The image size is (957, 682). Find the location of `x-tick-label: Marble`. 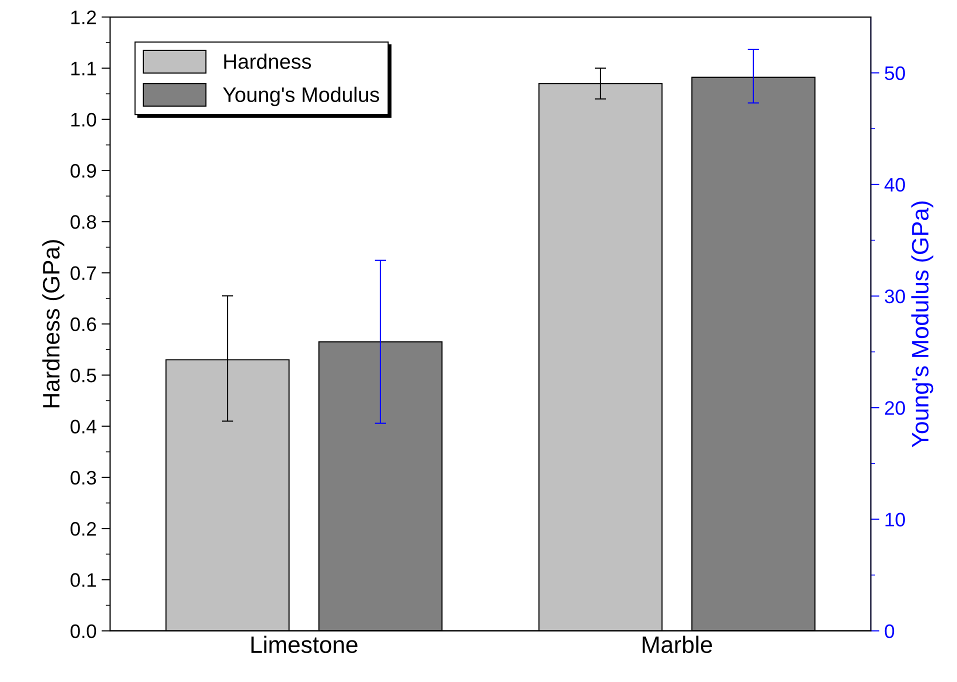

x-tick-label: Marble is located at coordinates (677, 645).